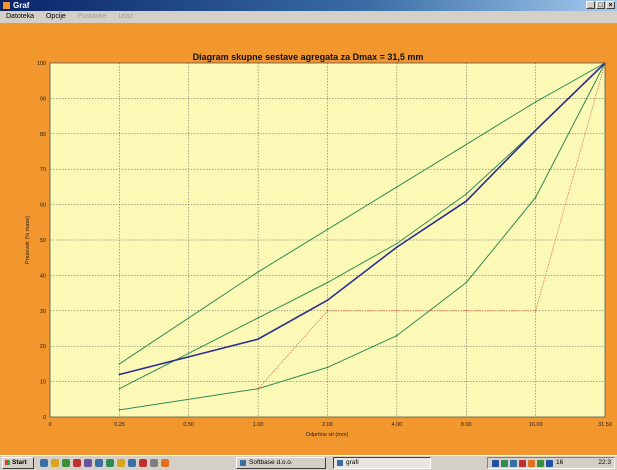 The width and height of the screenshot is (617, 470). What do you see at coordinates (43, 312) in the screenshot?
I see `y-tick-label: 30` at bounding box center [43, 312].